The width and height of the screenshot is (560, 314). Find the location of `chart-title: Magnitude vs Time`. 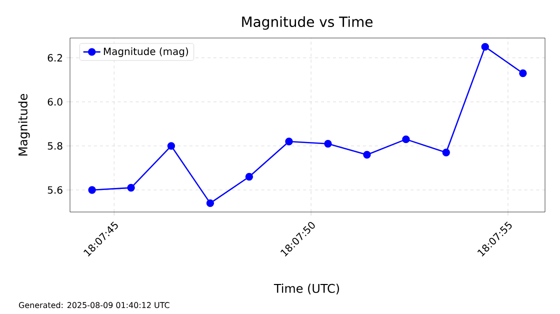

chart-title: Magnitude vs Time is located at coordinates (307, 23).